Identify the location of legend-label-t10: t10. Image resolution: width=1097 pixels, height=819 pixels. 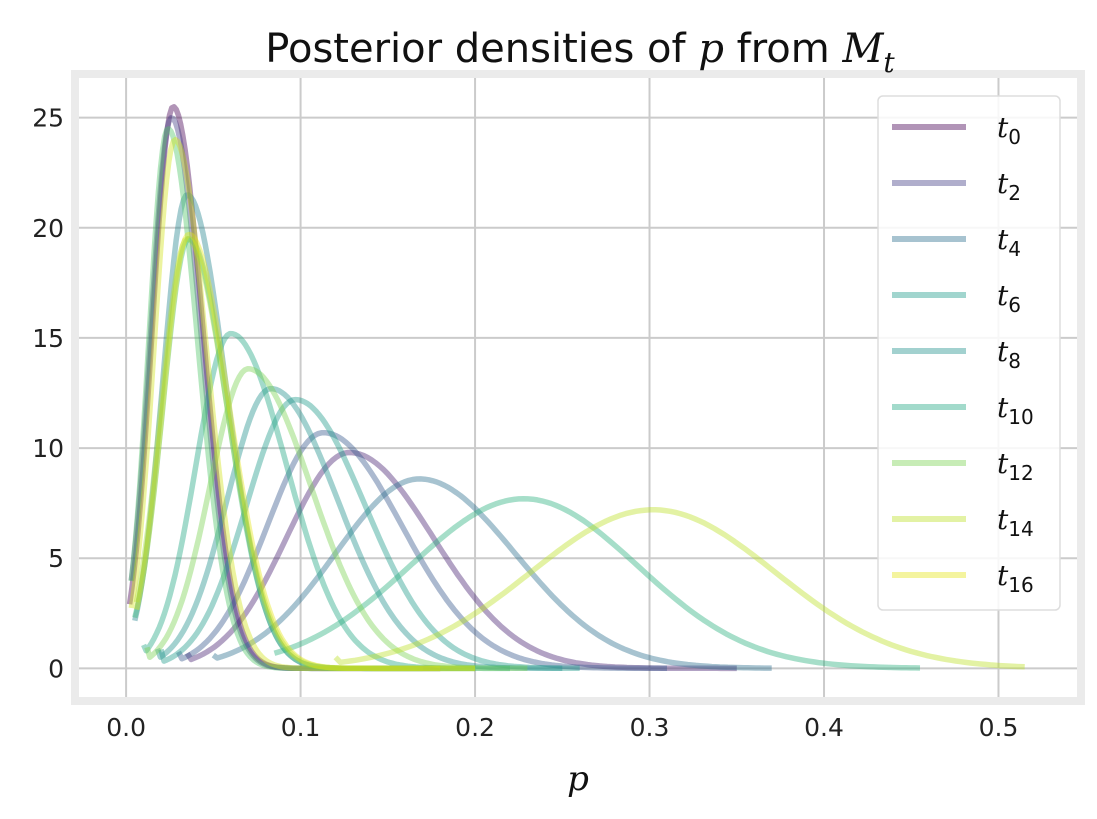
(1015, 410).